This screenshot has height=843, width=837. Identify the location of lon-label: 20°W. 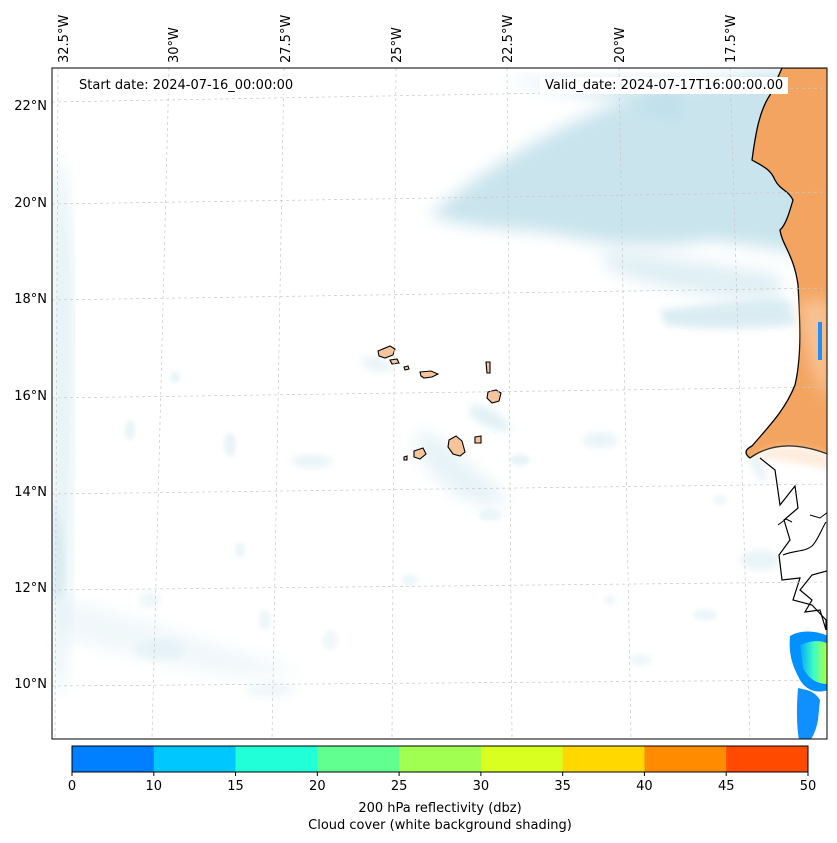
(620, 45).